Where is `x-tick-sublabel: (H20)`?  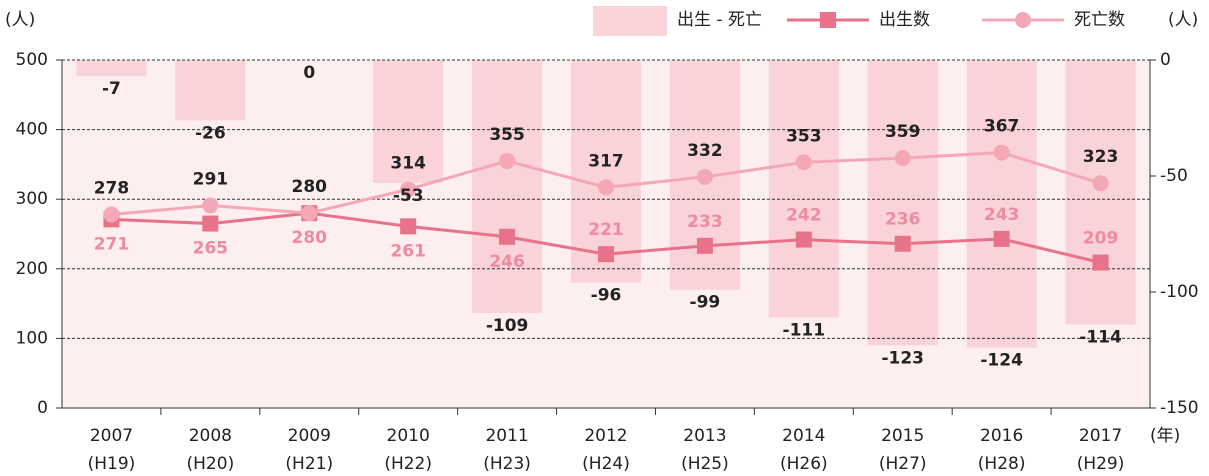
x-tick-sublabel: (H20) is located at coordinates (211, 464).